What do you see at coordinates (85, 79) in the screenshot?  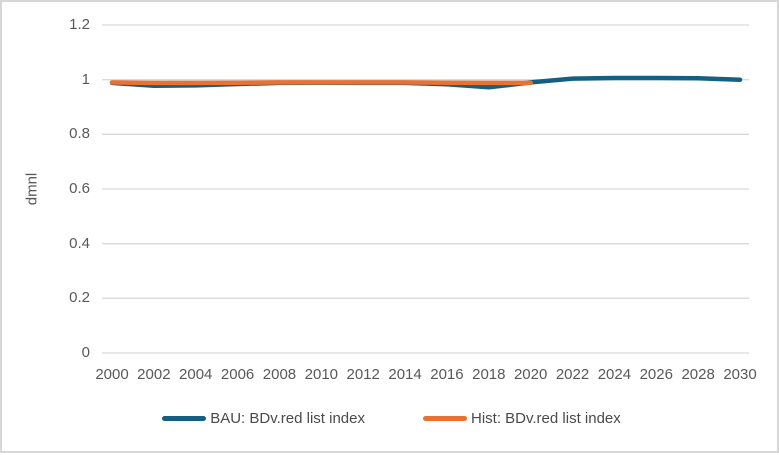 I see `y-tick-label: 1` at bounding box center [85, 79].